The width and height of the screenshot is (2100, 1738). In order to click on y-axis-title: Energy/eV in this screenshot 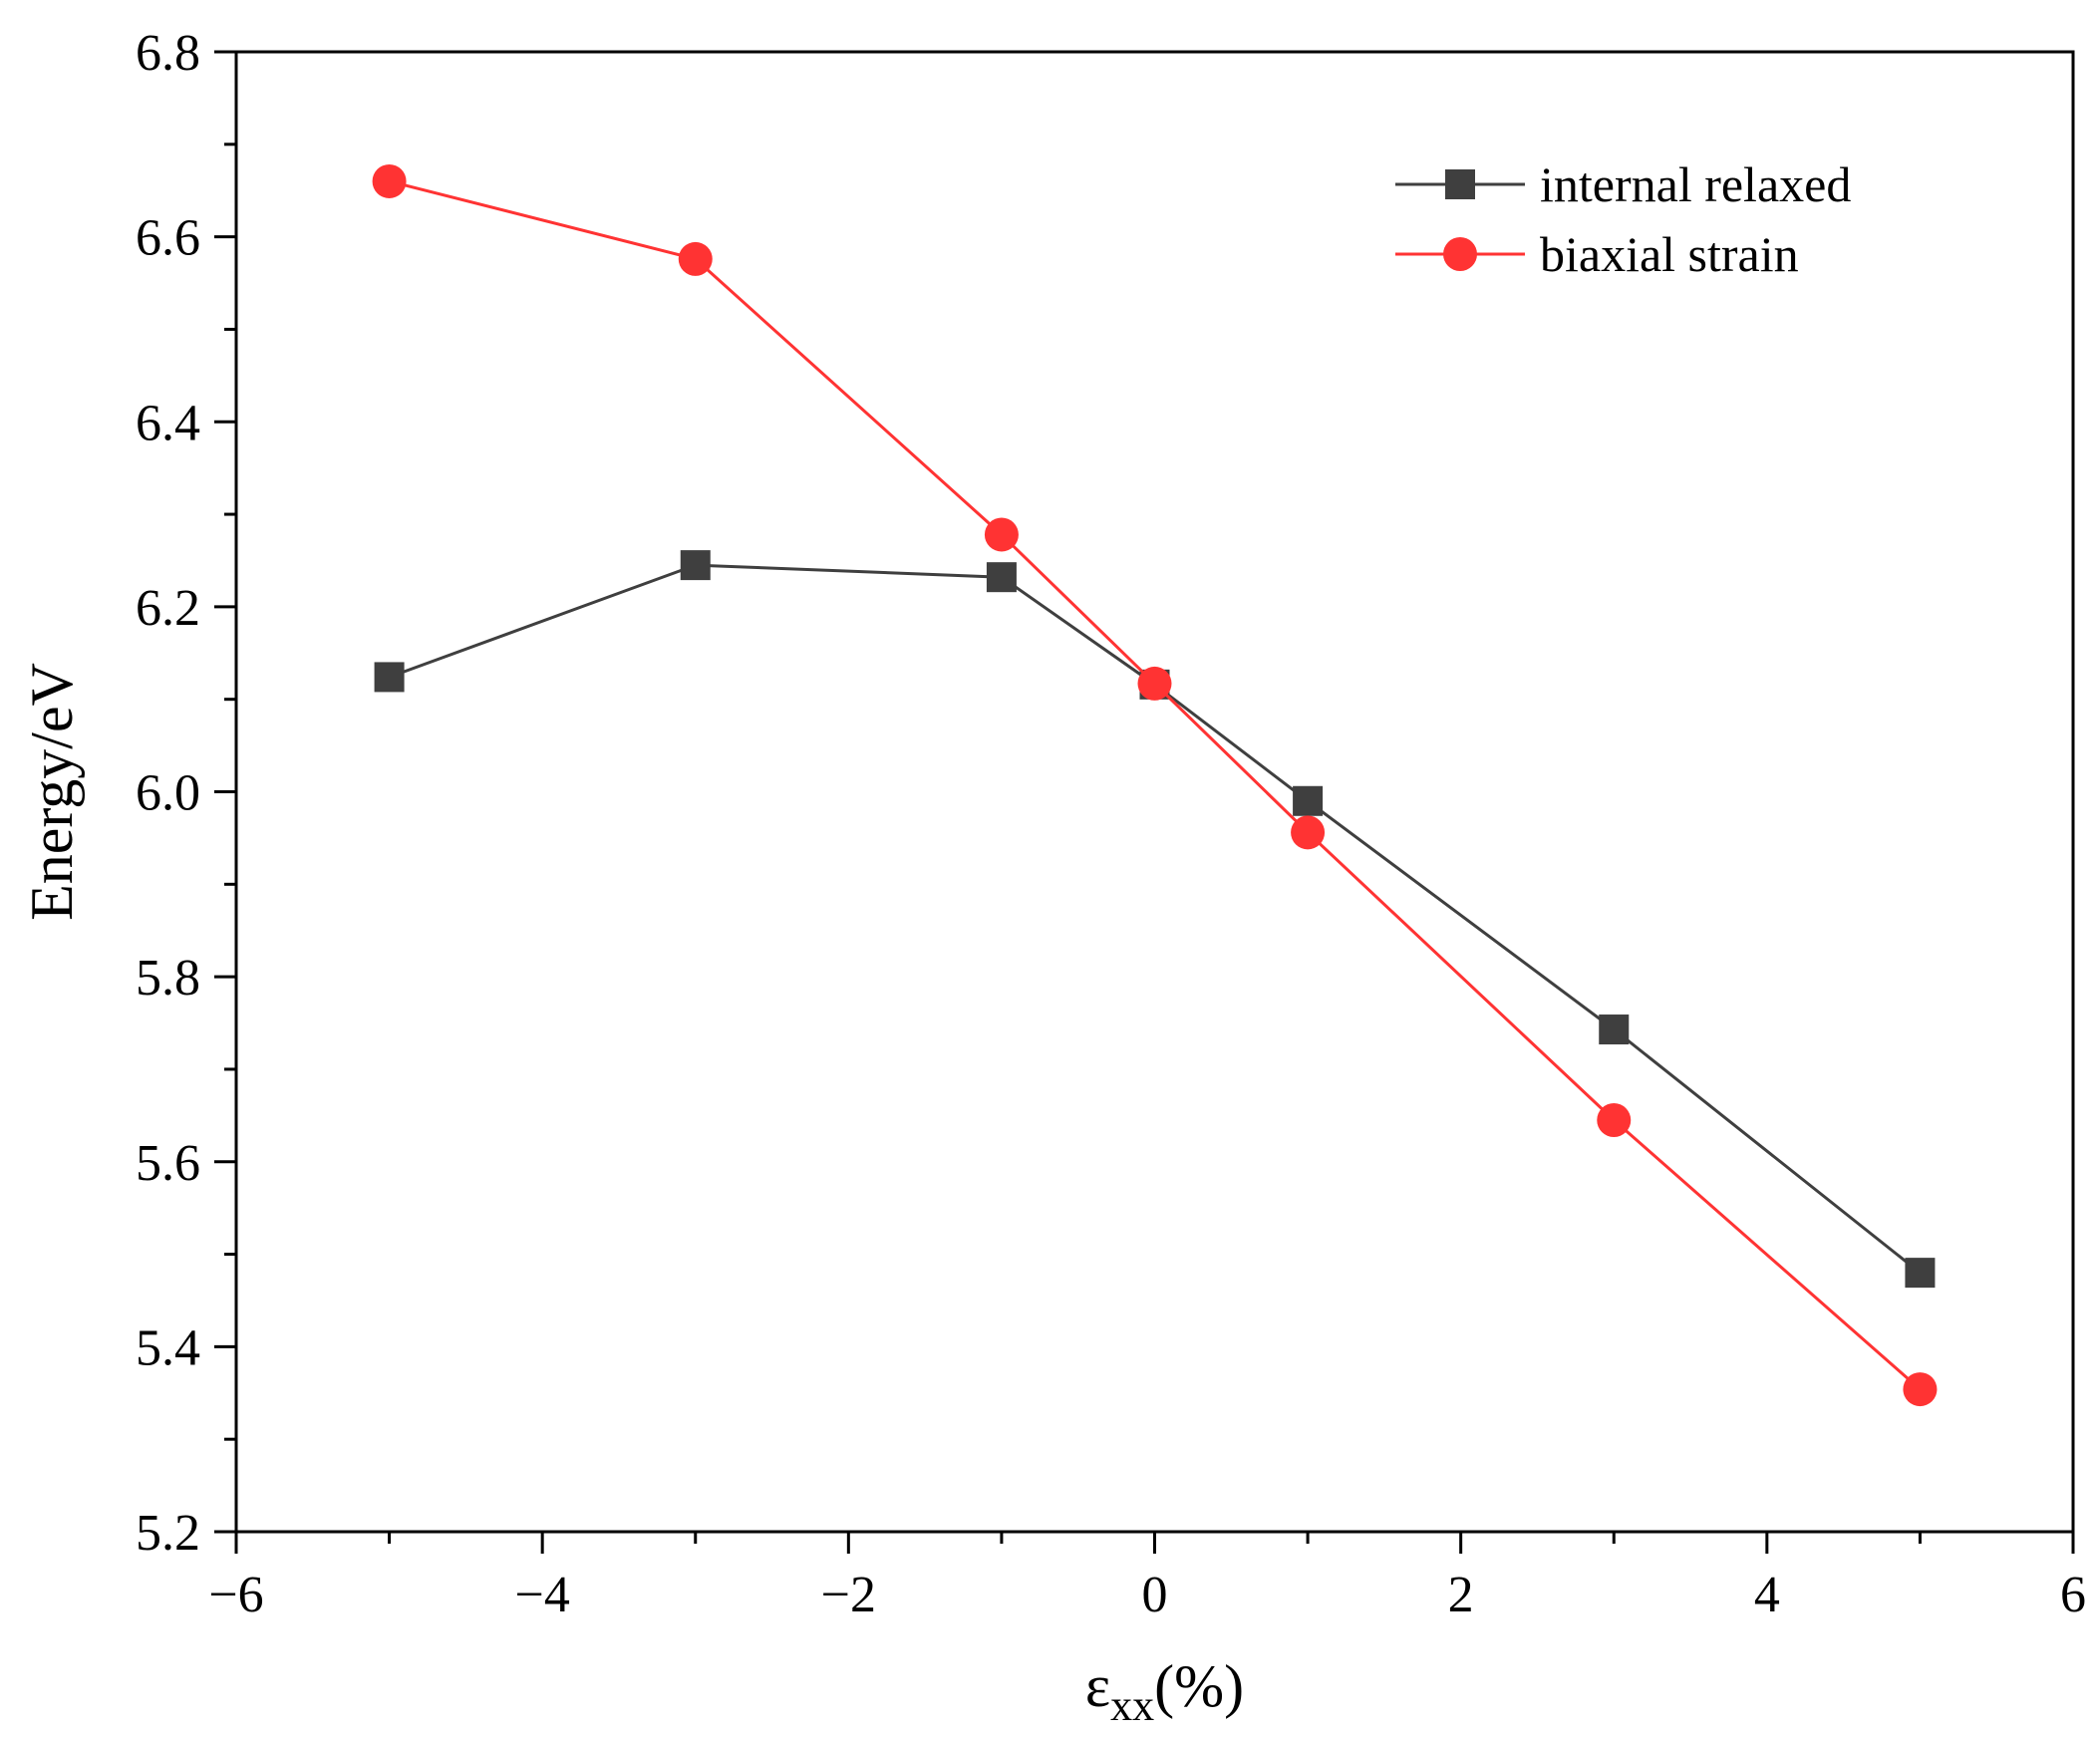, I will do `click(52, 792)`.